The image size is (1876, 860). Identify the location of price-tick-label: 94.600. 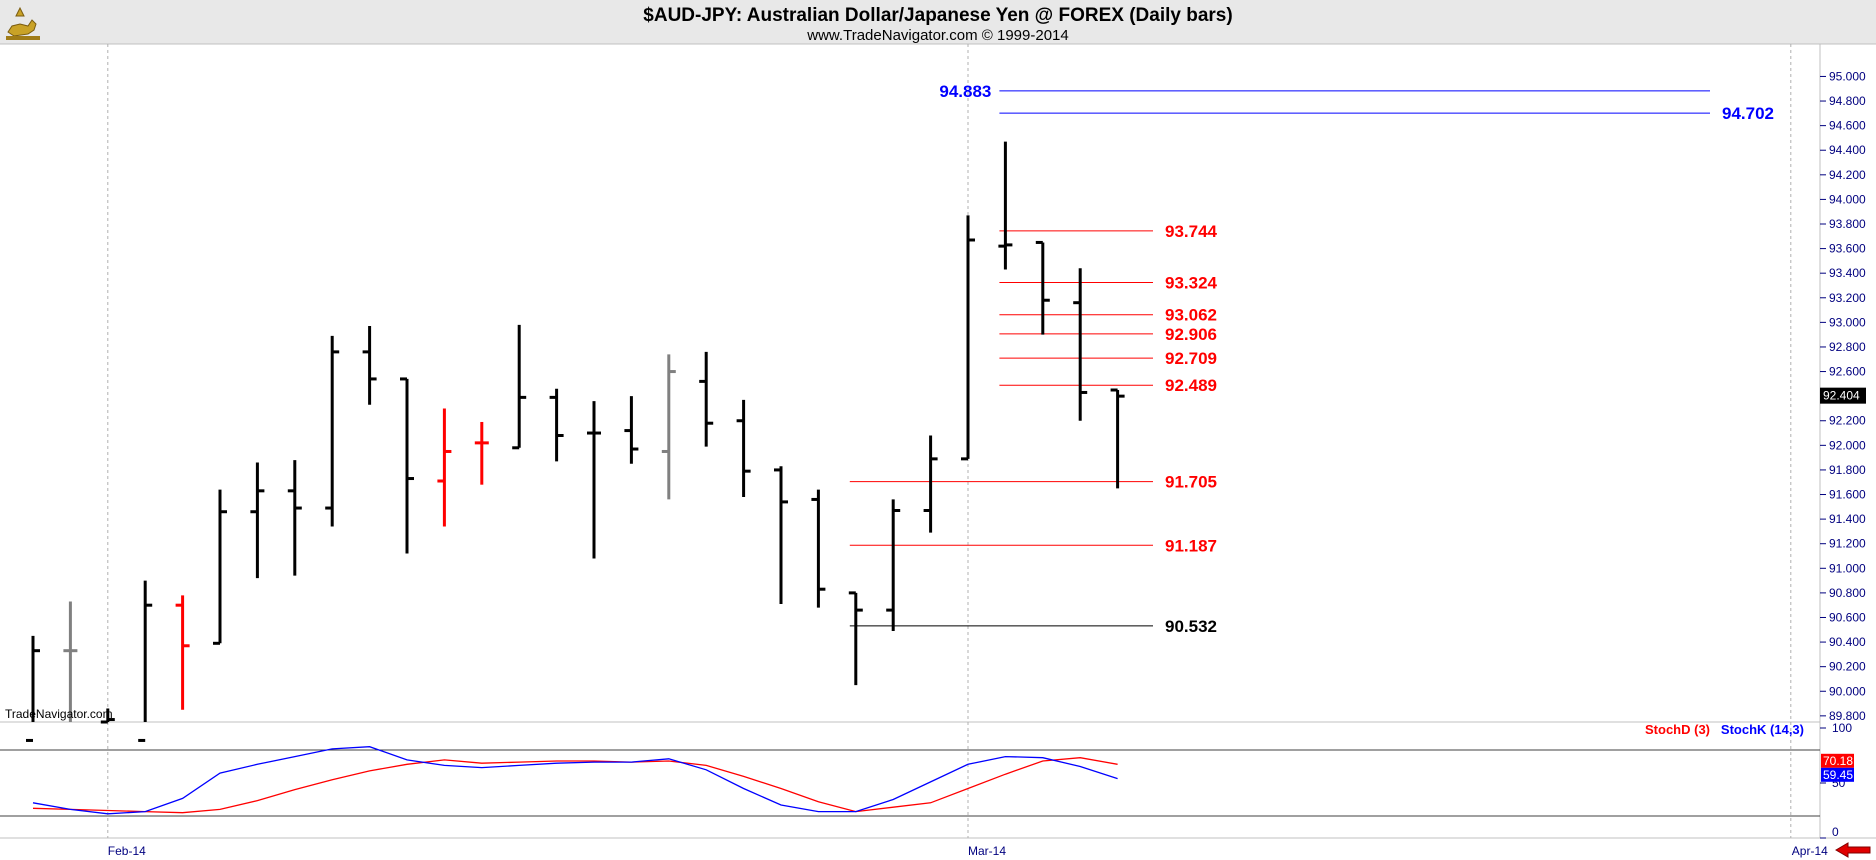
(1847, 126).